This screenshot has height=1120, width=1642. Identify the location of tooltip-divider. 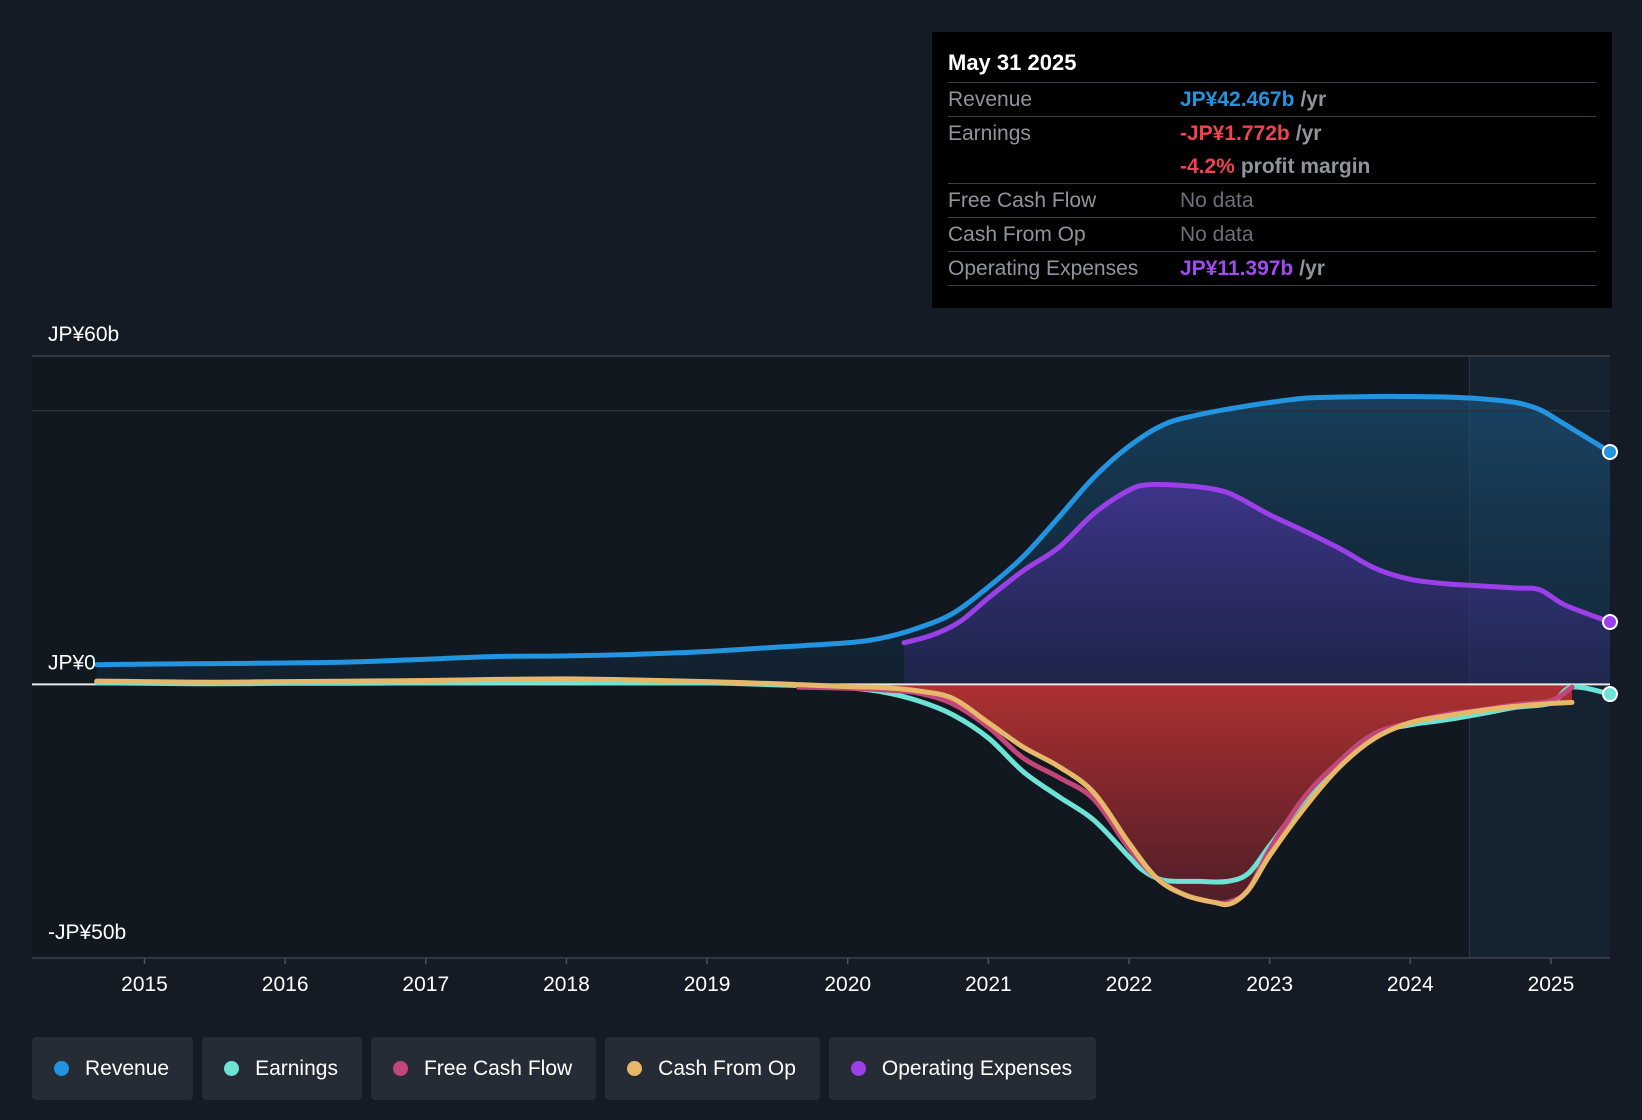
(1272, 285).